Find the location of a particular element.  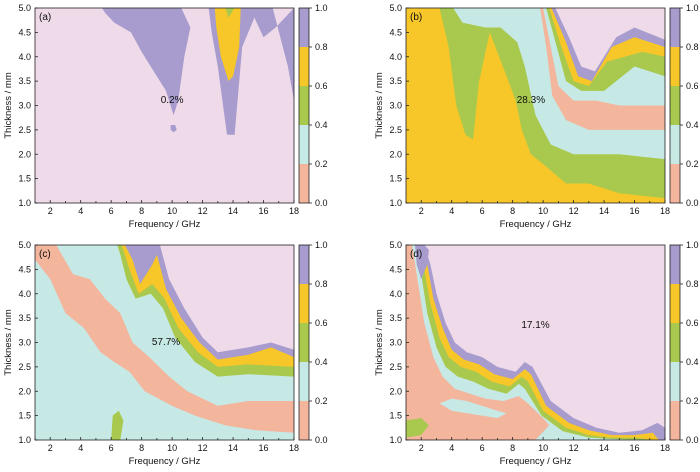

bandwidth-annotation: 28.3% is located at coordinates (531, 100).